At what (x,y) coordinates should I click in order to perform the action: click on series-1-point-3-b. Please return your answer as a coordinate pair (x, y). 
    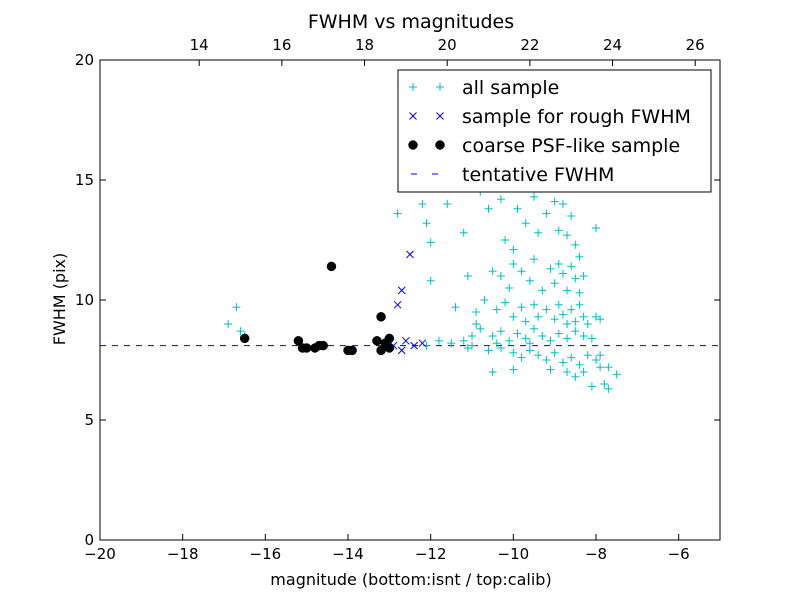
    Looking at the image, I should click on (422, 343).